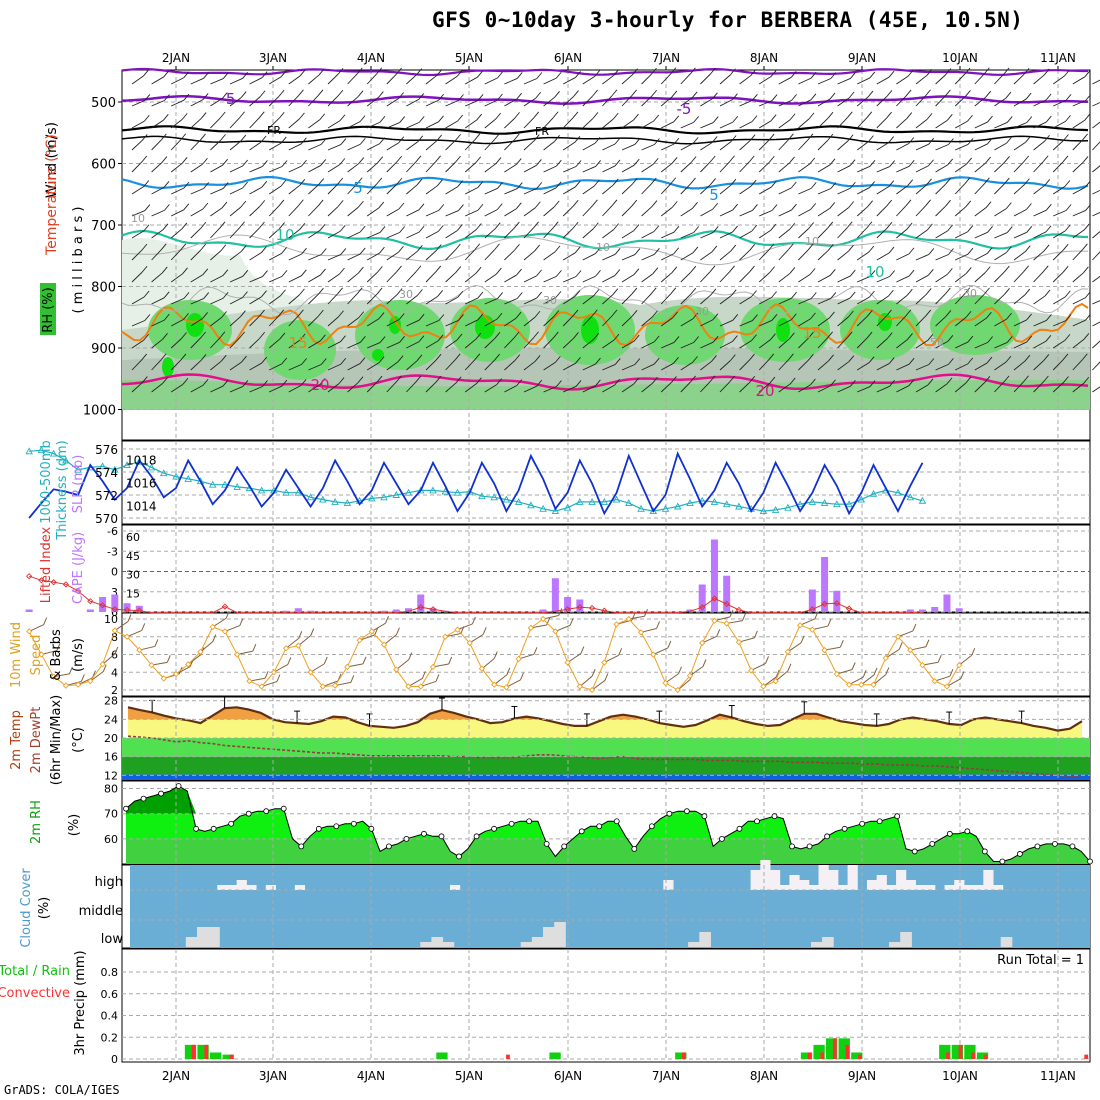  What do you see at coordinates (62, 490) in the screenshot?
I see `axis-label-thickness-2: Thickness (dm)` at bounding box center [62, 490].